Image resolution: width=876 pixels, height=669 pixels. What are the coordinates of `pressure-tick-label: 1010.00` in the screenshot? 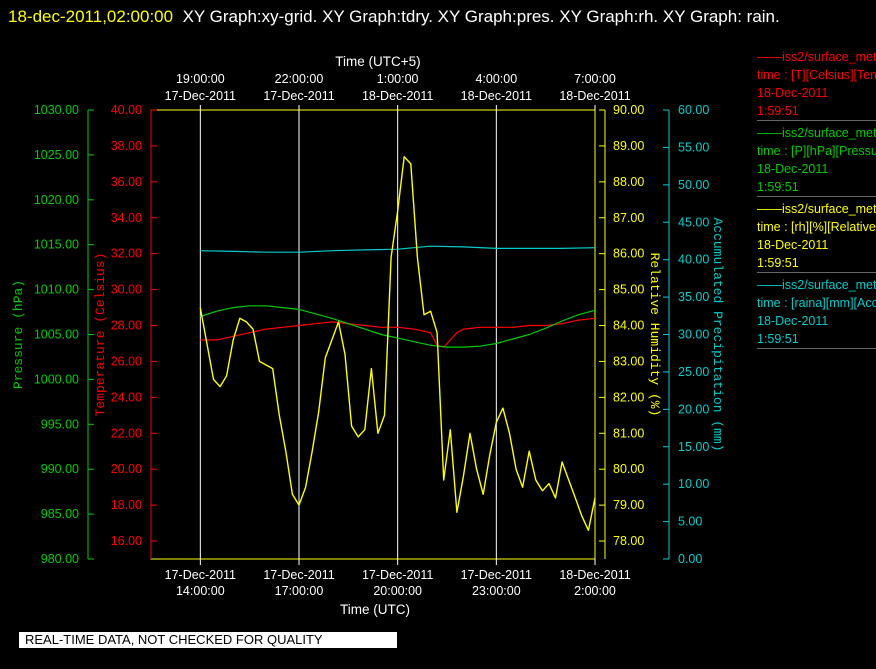 It's located at (56, 290).